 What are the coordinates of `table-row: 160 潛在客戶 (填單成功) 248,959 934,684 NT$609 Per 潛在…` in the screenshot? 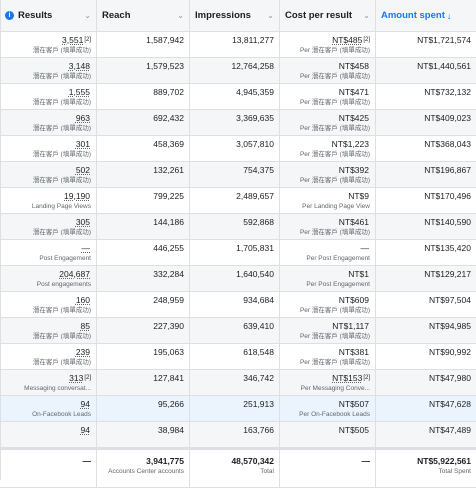 It's located at (238, 305).